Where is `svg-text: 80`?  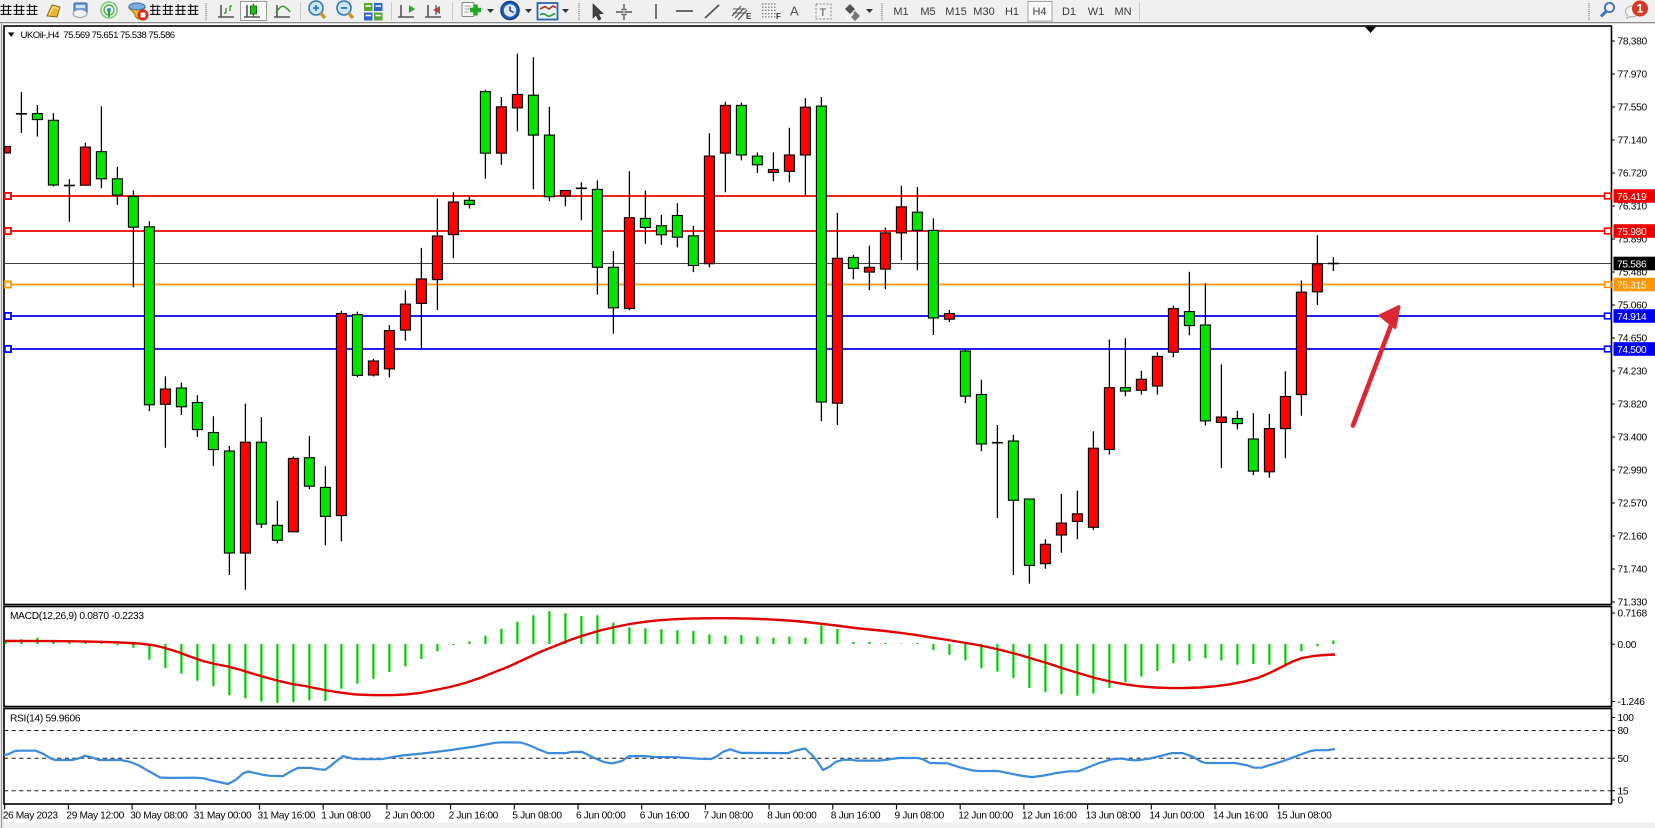 svg-text: 80 is located at coordinates (1623, 731).